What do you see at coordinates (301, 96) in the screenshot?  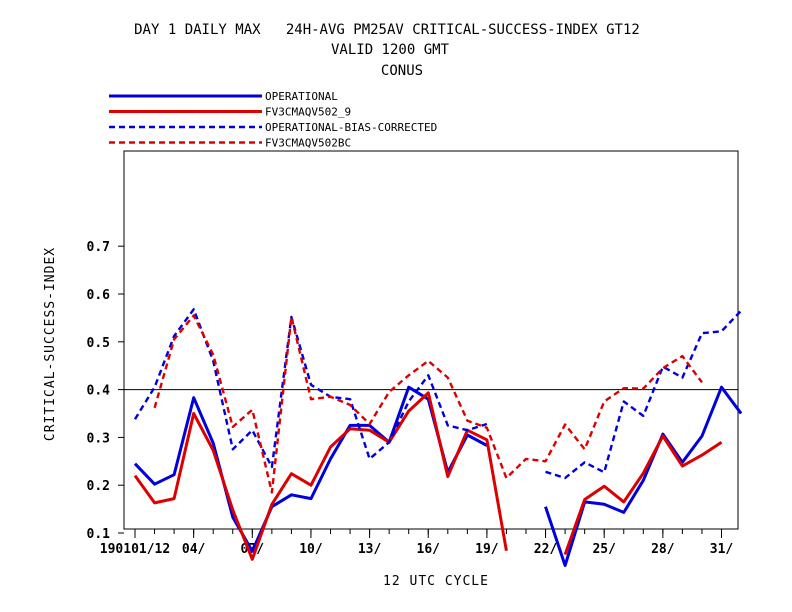 I see `legend-label: OPERATIONAL` at bounding box center [301, 96].